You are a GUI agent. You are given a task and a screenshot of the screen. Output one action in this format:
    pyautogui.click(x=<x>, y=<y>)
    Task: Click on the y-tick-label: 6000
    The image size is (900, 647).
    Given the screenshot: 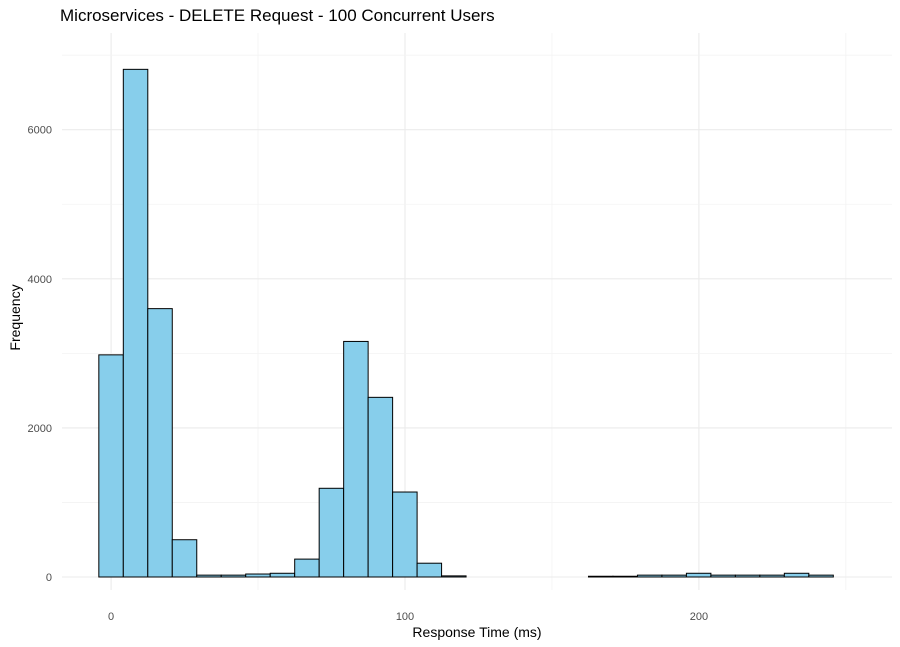 What is the action you would take?
    pyautogui.click(x=40, y=131)
    